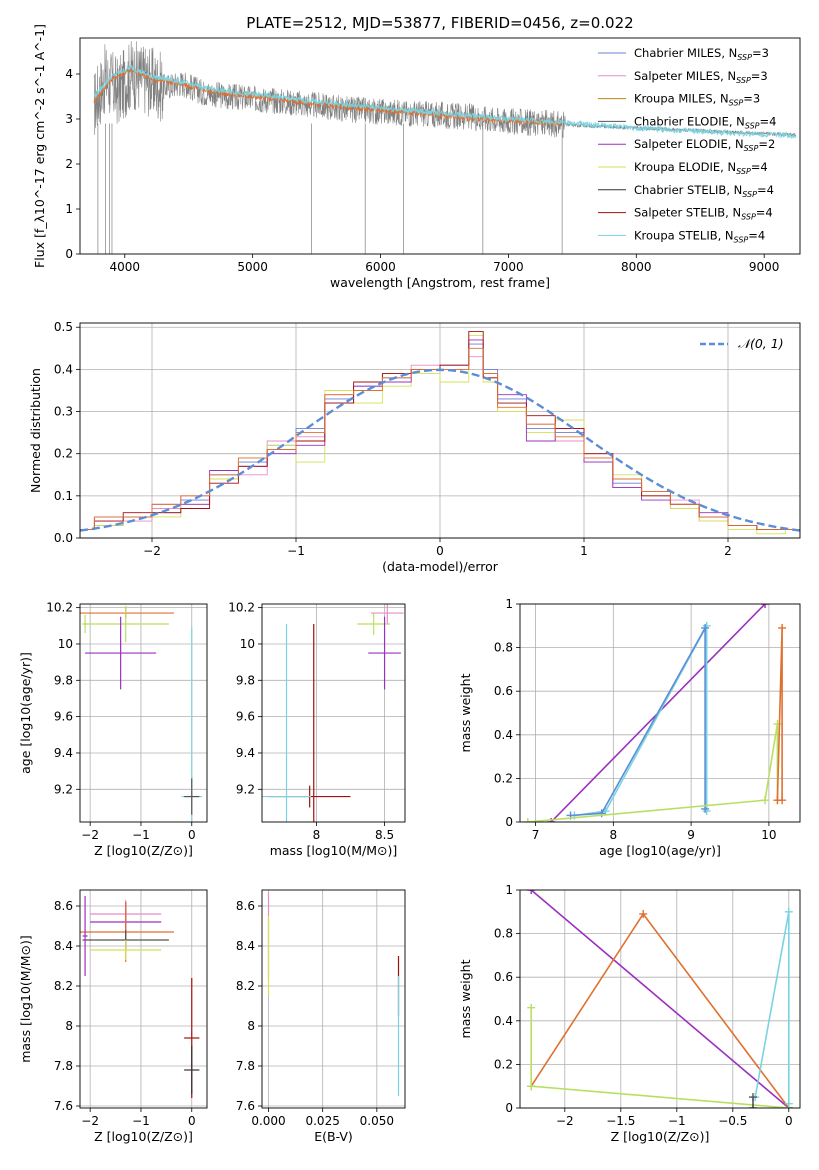 The height and width of the screenshot is (1170, 819). Describe the element at coordinates (247, 644) in the screenshot. I see `y-tick-label: 10` at that location.